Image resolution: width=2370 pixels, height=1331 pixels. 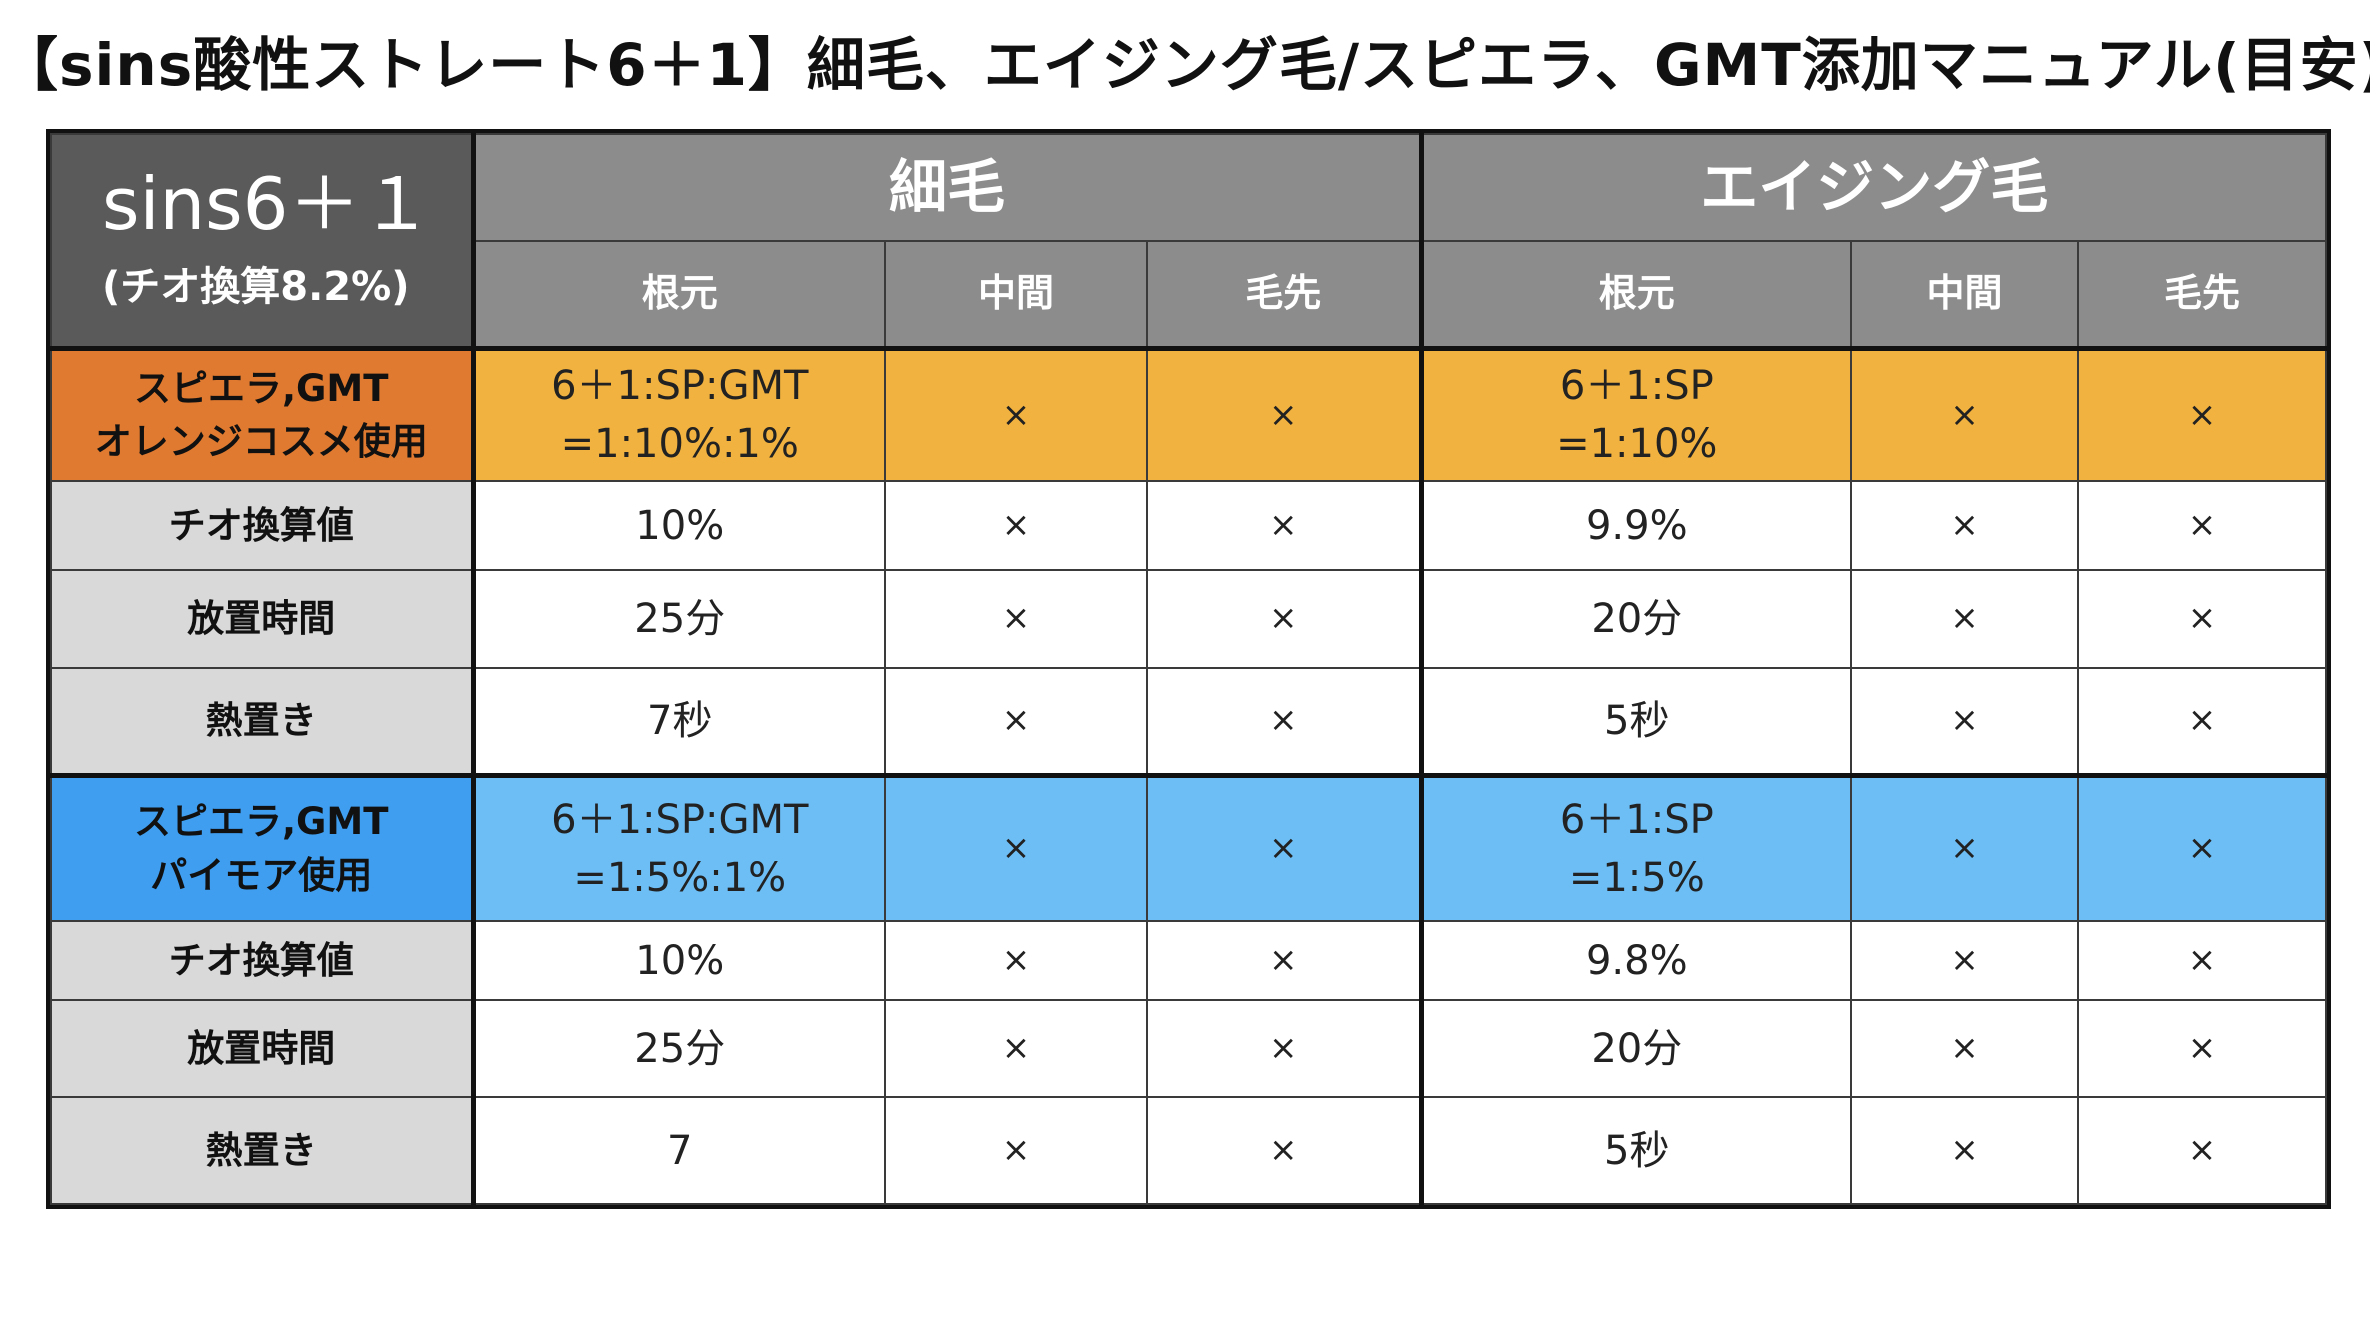 I want to click on header-subcol-row: 根元 中間 毛先 根元 中間 毛先, so click(x=1189, y=294).